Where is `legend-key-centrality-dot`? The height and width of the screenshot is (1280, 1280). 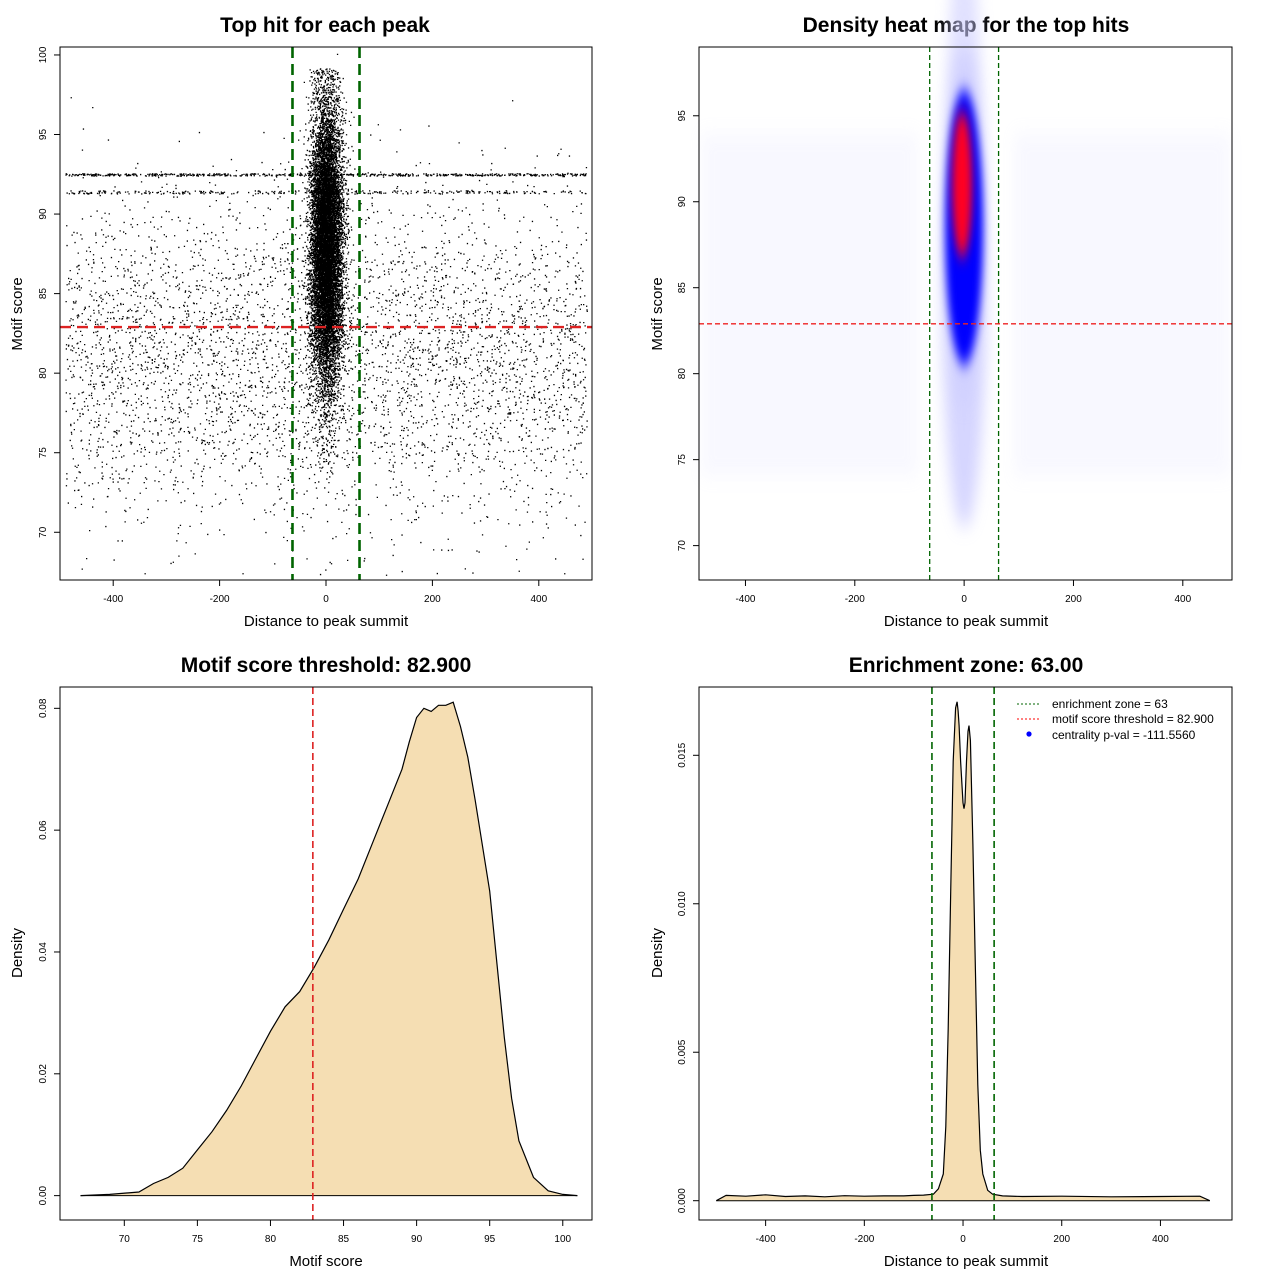
legend-key-centrality-dot is located at coordinates (1029, 734).